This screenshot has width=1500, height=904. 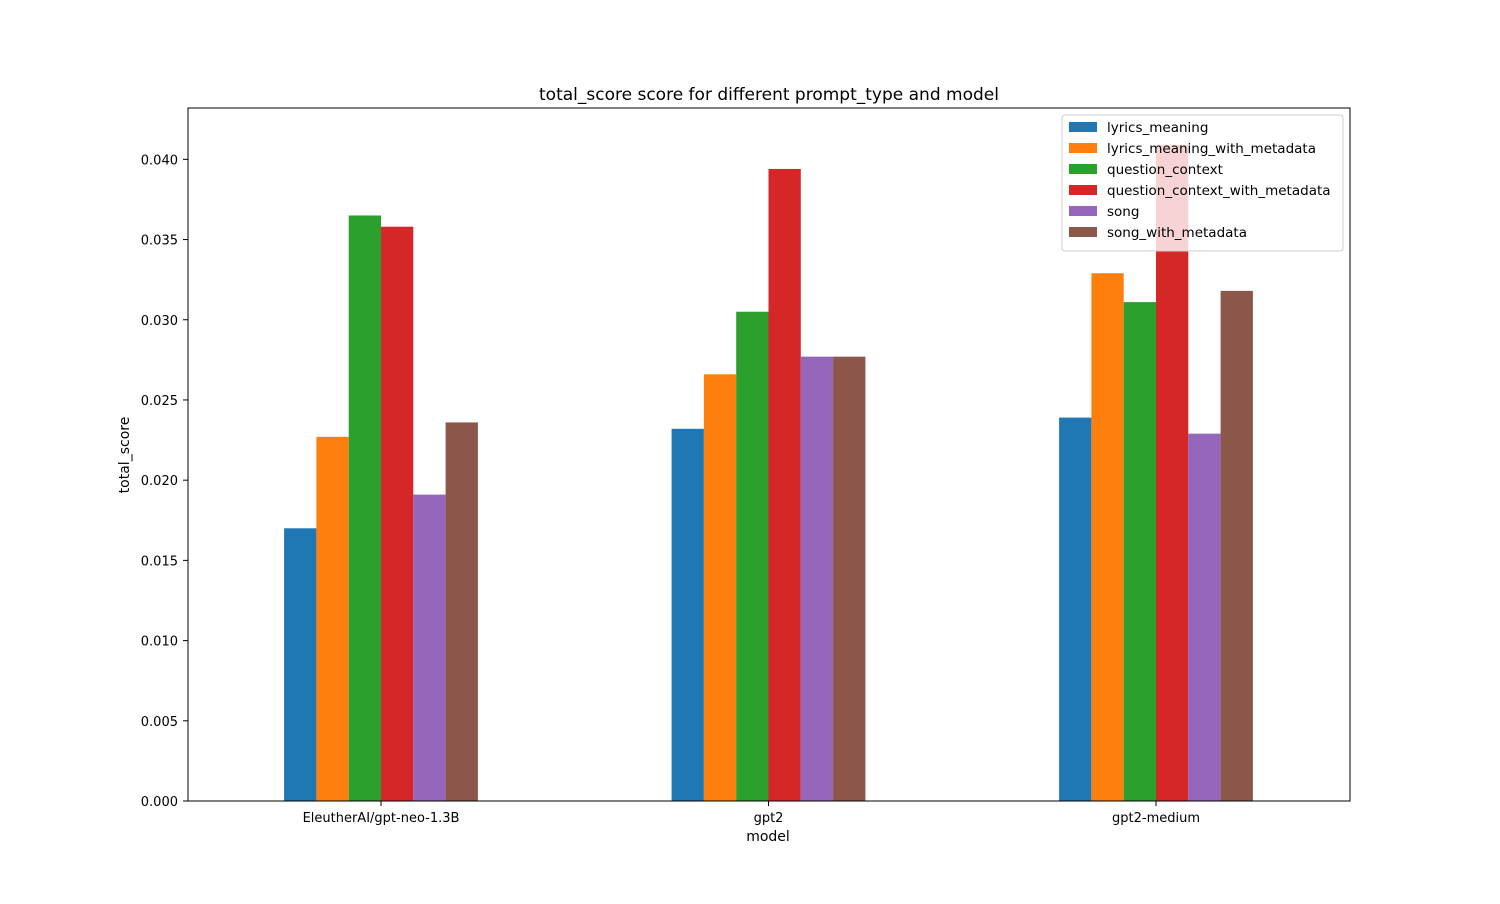 What do you see at coordinates (1083, 127) in the screenshot?
I see `legend-swatch-lyrics_meaning` at bounding box center [1083, 127].